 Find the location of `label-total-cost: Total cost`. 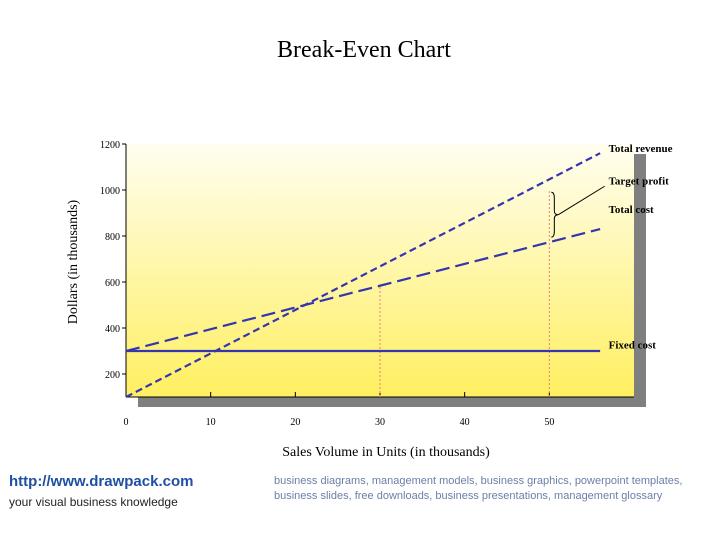

label-total-cost: Total cost is located at coordinates (631, 210).